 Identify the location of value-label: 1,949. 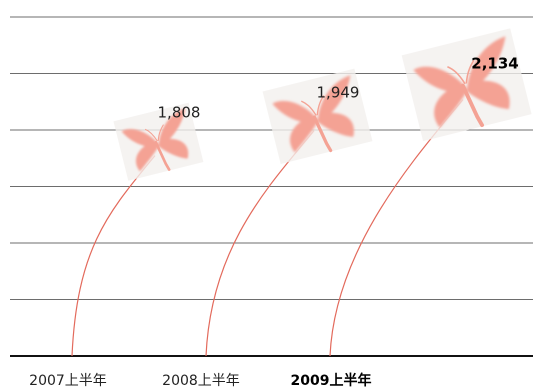
(338, 93).